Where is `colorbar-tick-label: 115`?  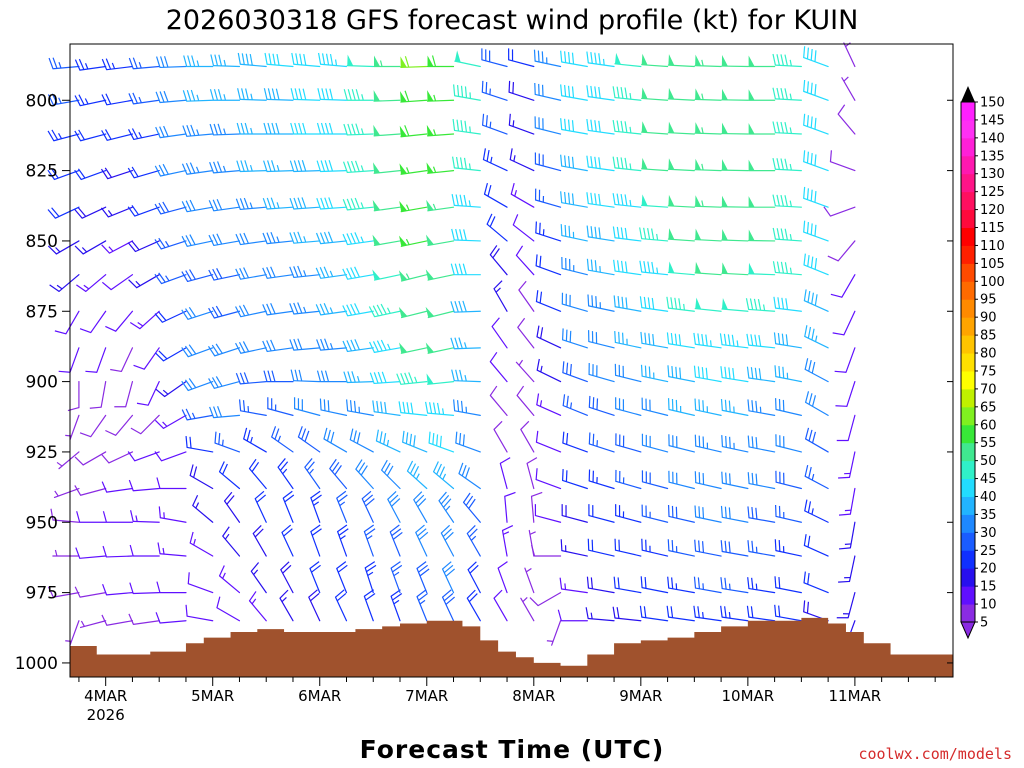 colorbar-tick-label: 115 is located at coordinates (992, 228).